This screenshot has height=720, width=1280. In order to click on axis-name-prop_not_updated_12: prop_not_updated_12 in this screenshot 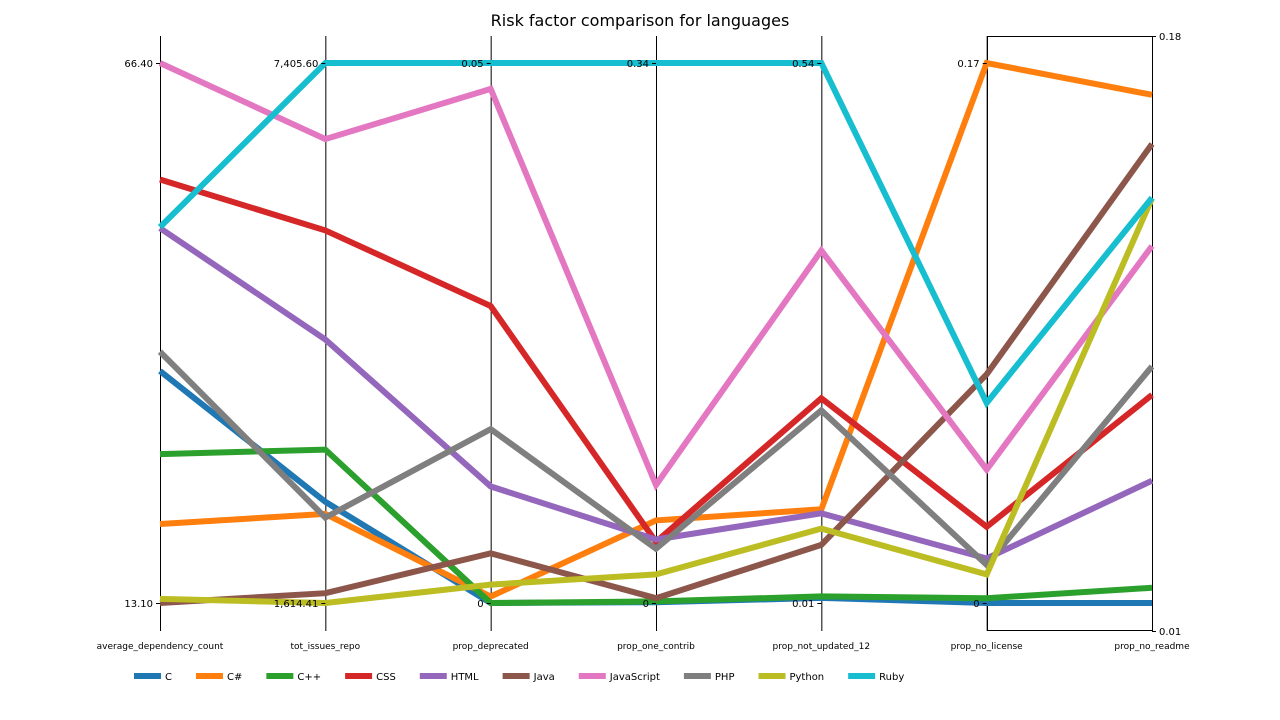, I will do `click(822, 647)`.